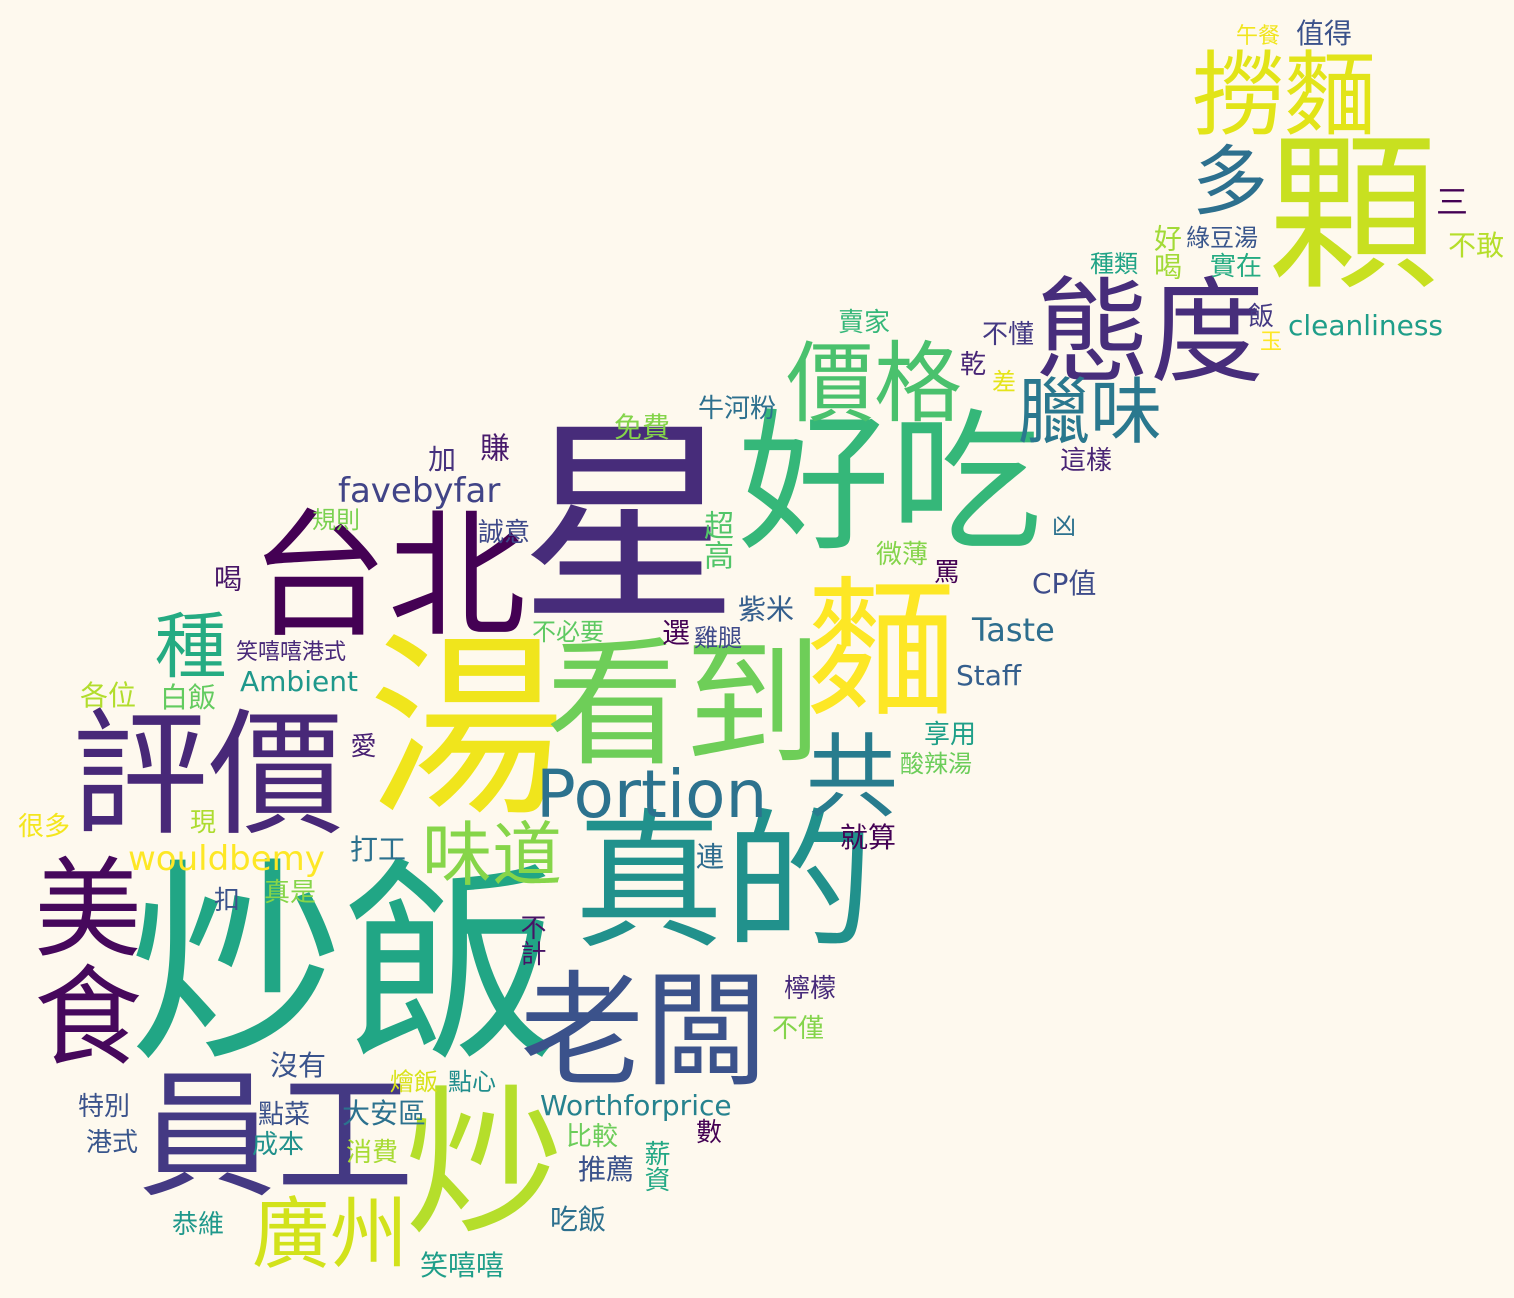 The image size is (1514, 1298). What do you see at coordinates (1452, 202) in the screenshot?
I see `word-san: 三` at bounding box center [1452, 202].